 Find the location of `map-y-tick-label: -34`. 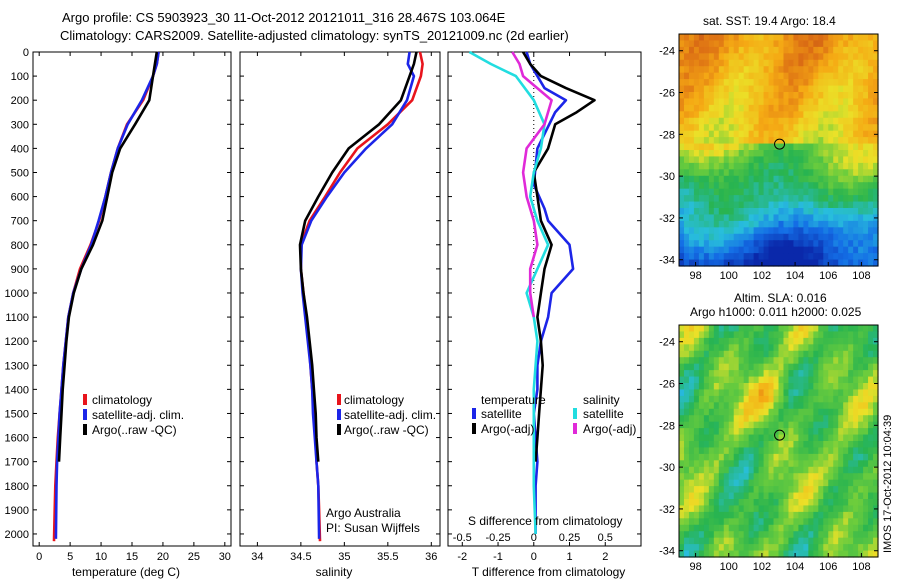

map-y-tick-label: -34 is located at coordinates (667, 552).